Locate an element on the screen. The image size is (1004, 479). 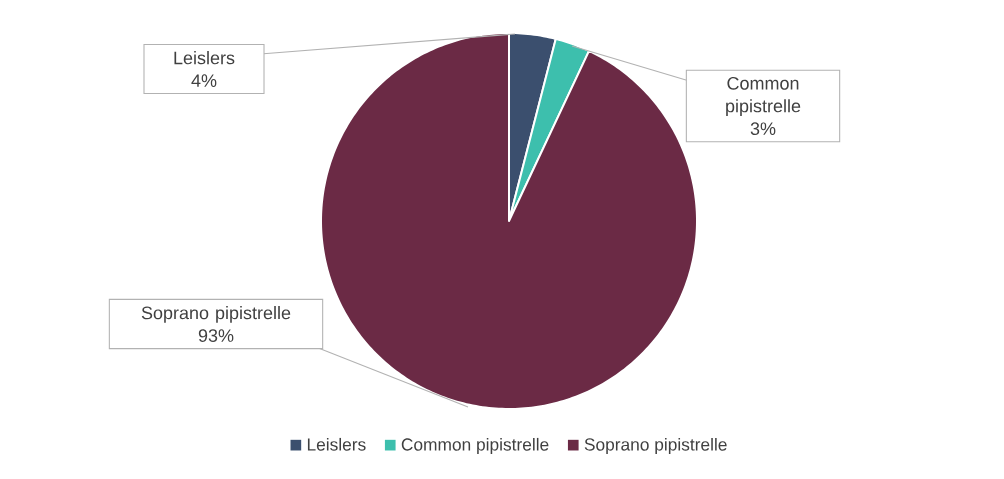
legend-label: Leislers is located at coordinates (336, 444).